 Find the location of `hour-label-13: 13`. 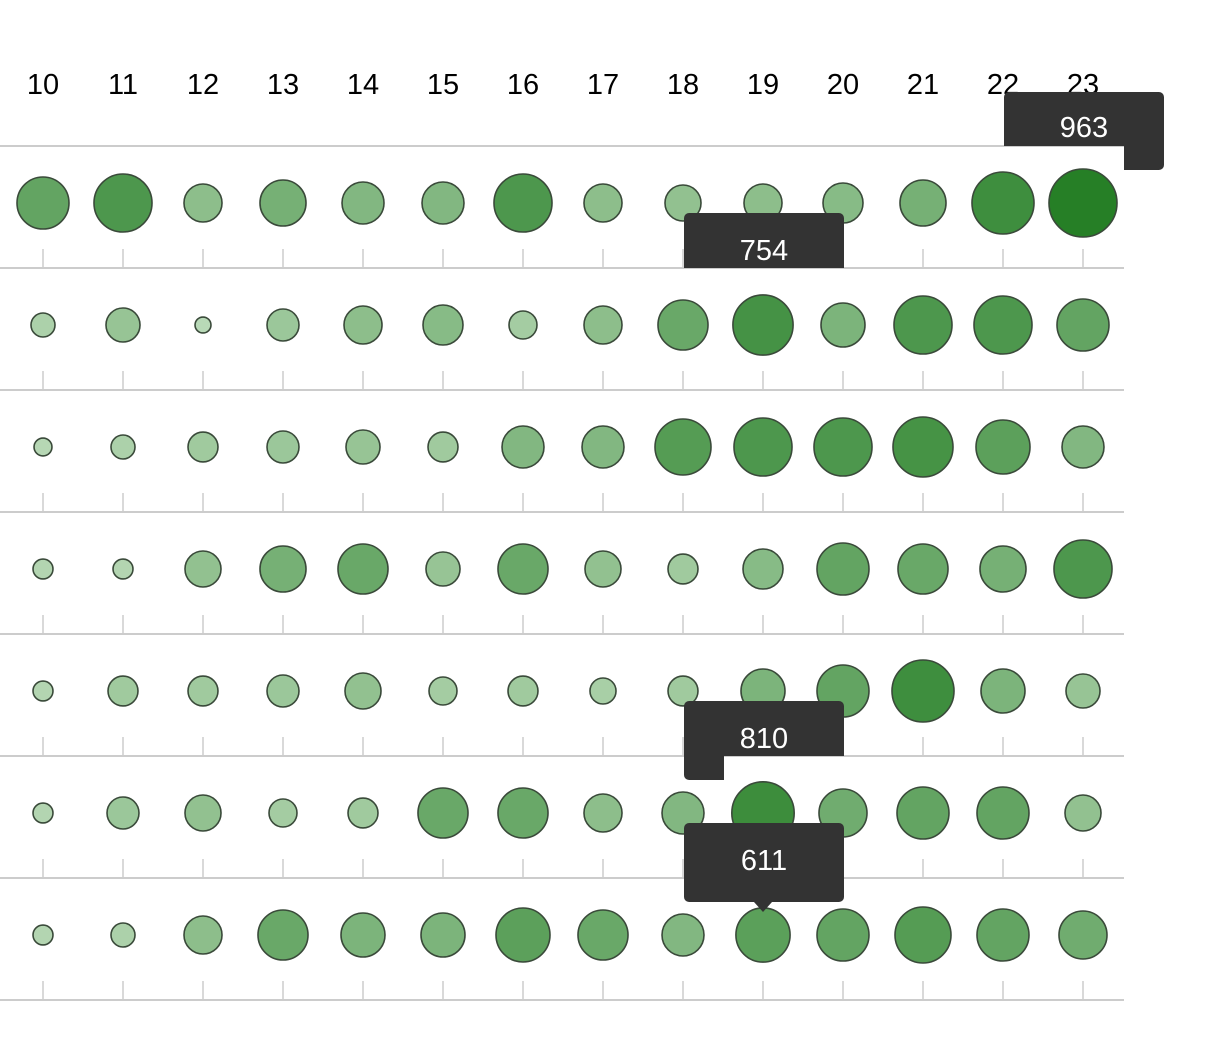

hour-label-13: 13 is located at coordinates (283, 85).